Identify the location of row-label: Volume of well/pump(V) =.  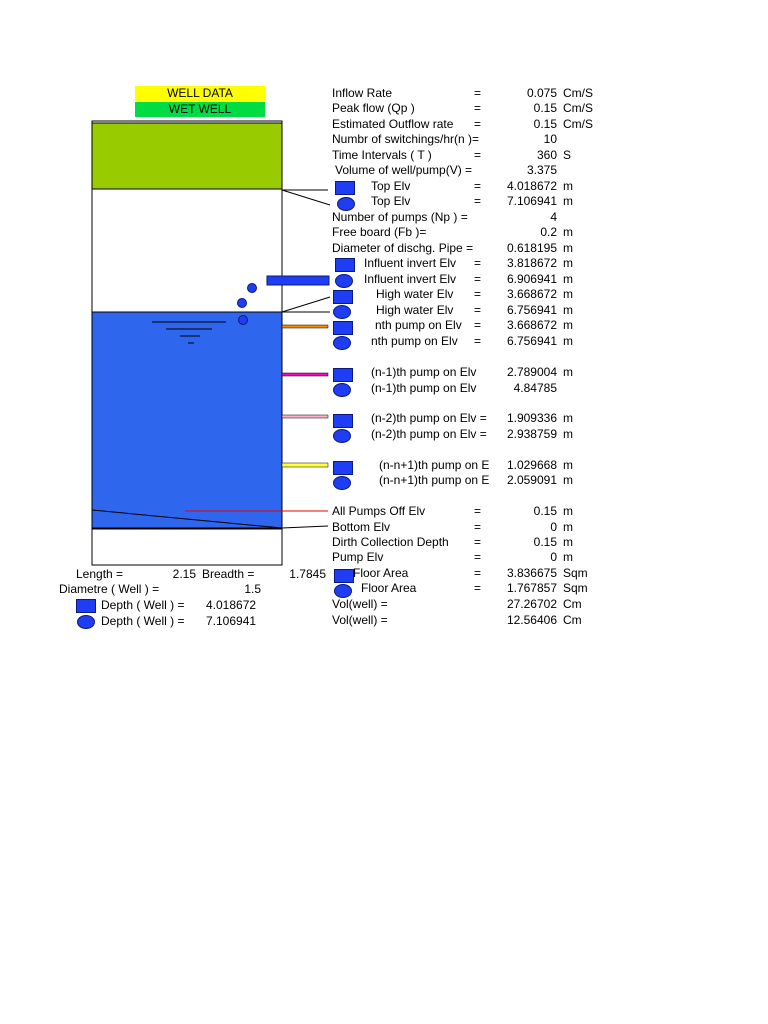
(404, 170).